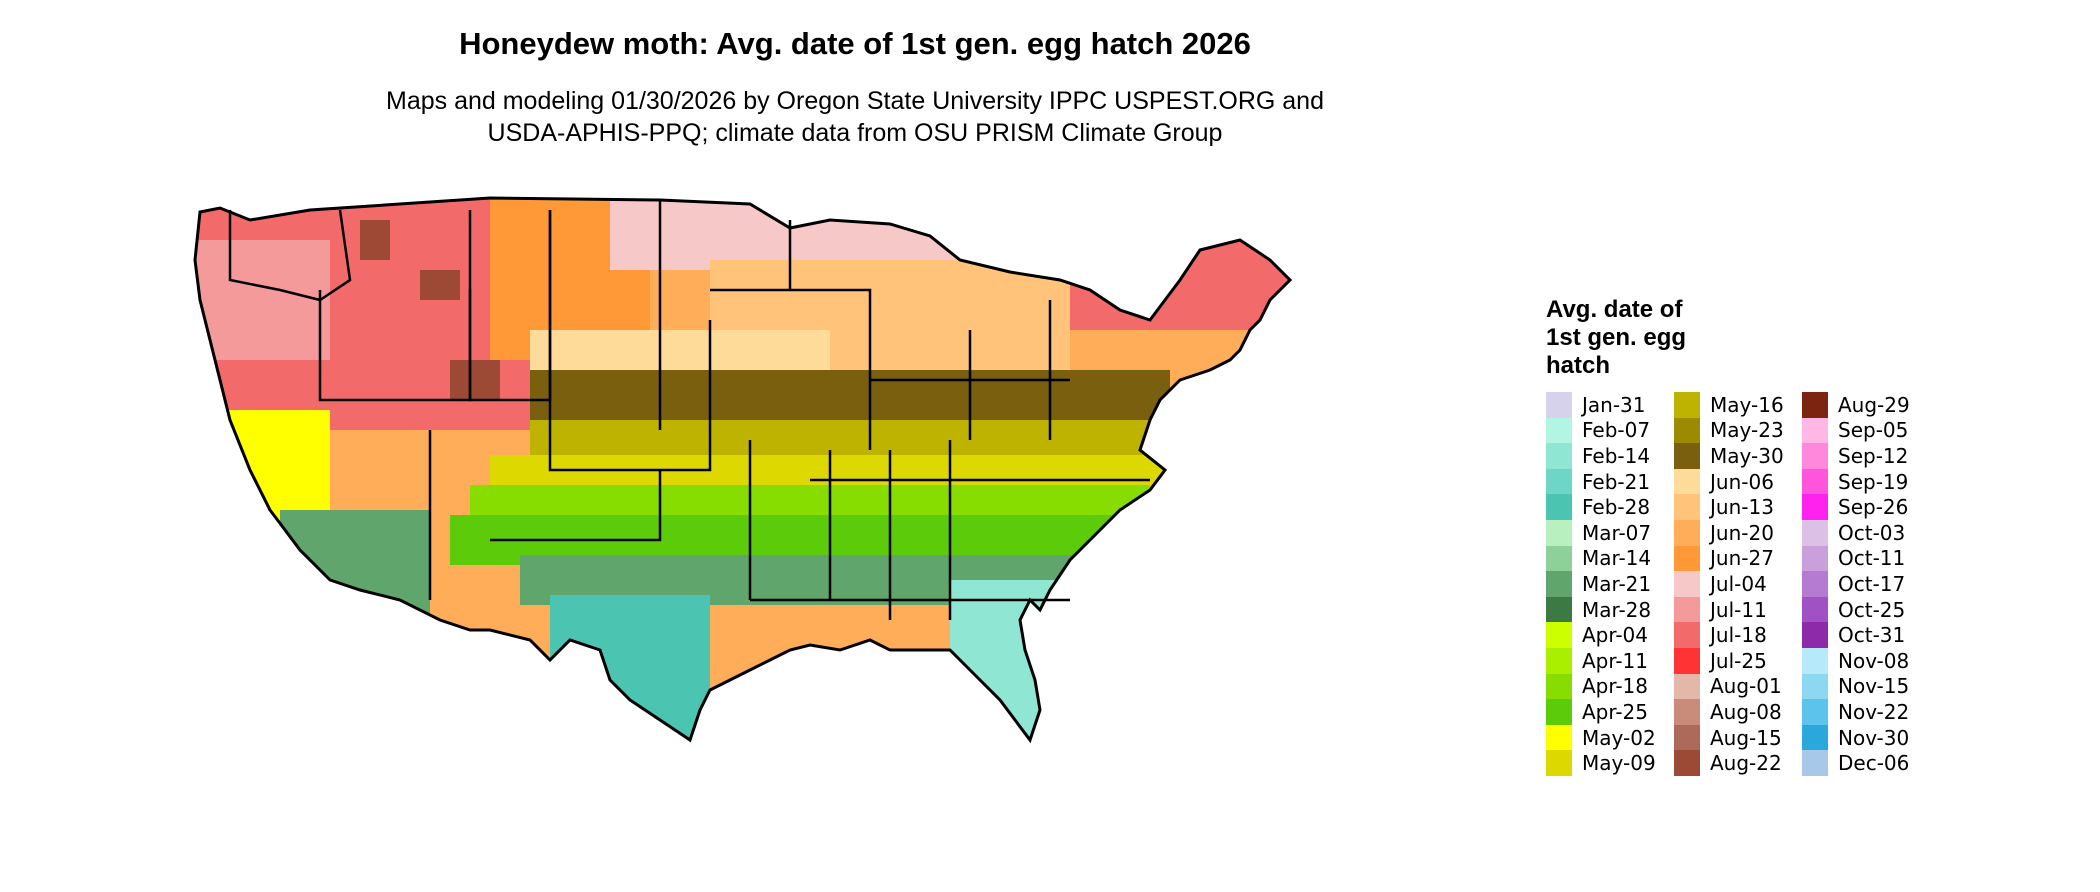 The width and height of the screenshot is (2100, 892). I want to click on legend-item: Aug-29, so click(1856, 405).